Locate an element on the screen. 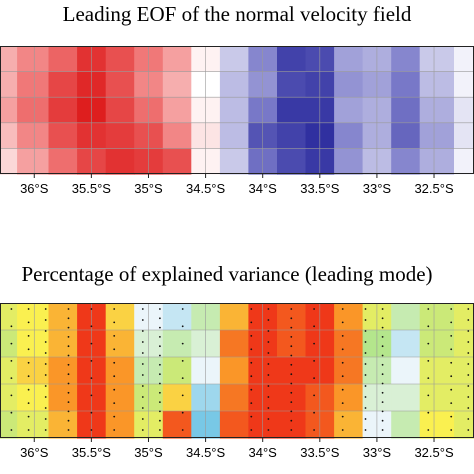  eof-tick-label: 35.5°S is located at coordinates (92, 188).